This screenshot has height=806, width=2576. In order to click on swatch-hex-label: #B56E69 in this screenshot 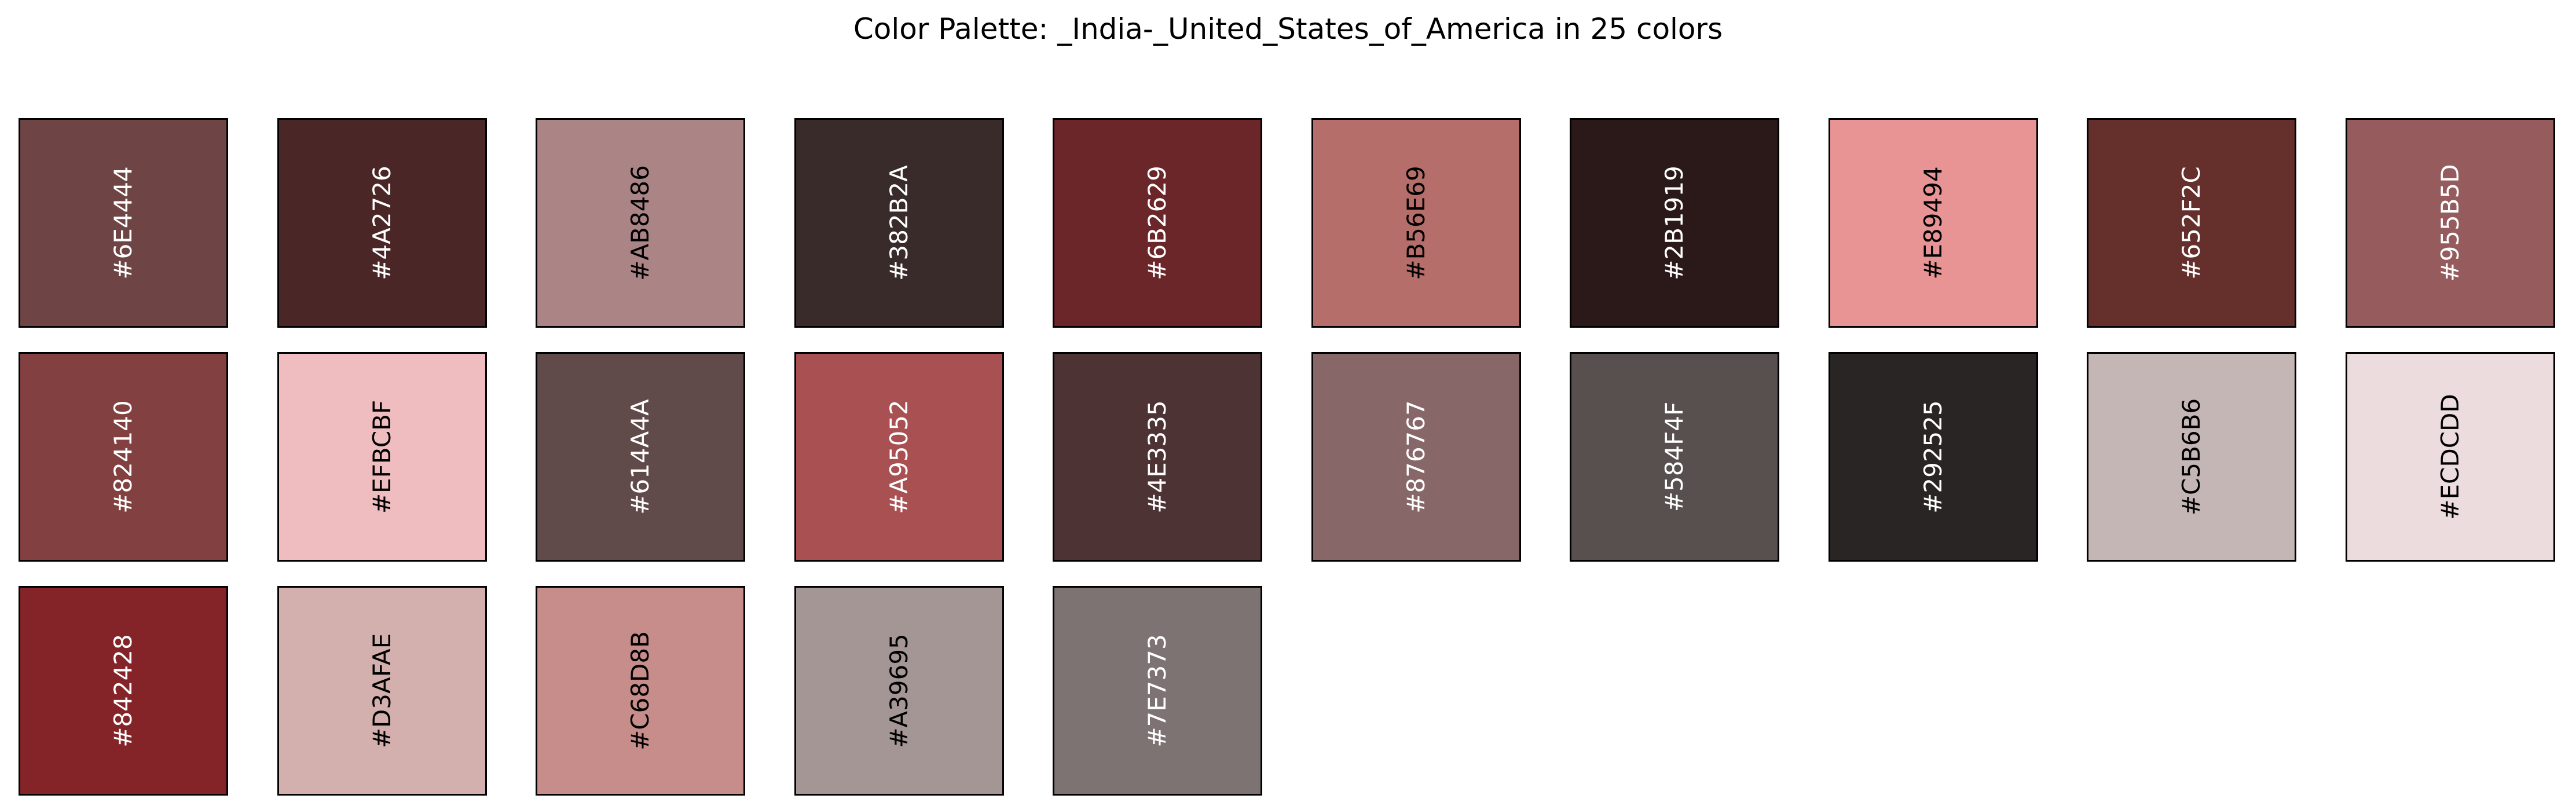, I will do `click(1416, 223)`.